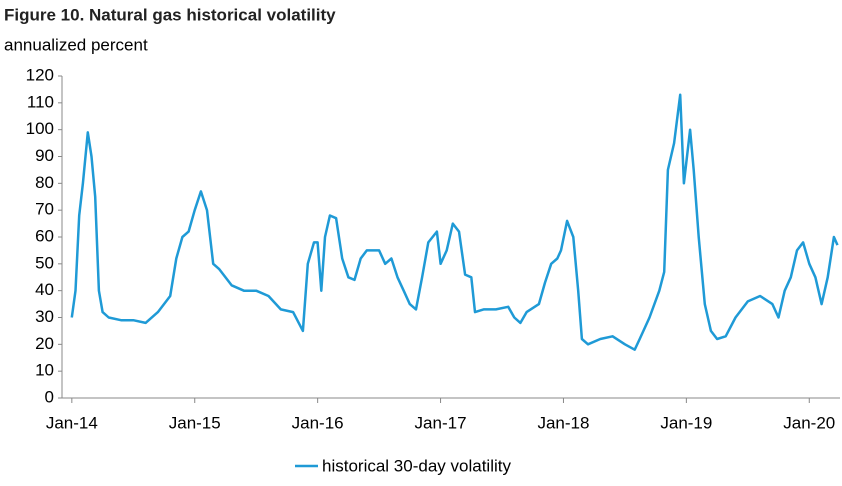 Image resolution: width=842 pixels, height=486 pixels. I want to click on y-tick-label: 100, so click(40, 128).